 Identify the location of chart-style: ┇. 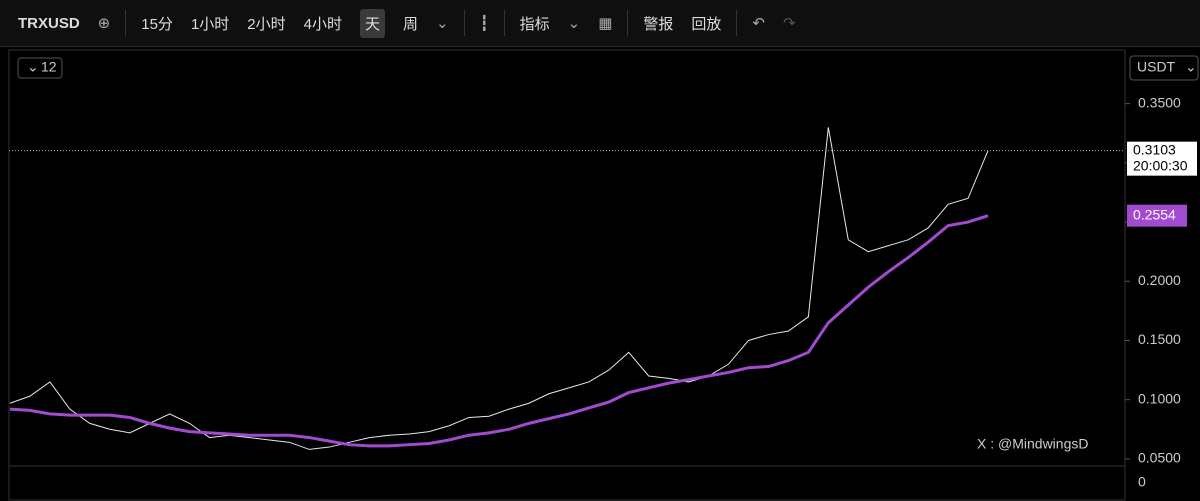
(484, 23).